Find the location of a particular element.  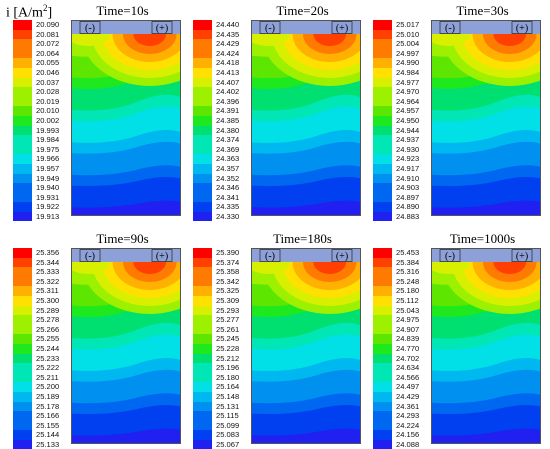

legend-row: 25.017 is located at coordinates (402, 25).